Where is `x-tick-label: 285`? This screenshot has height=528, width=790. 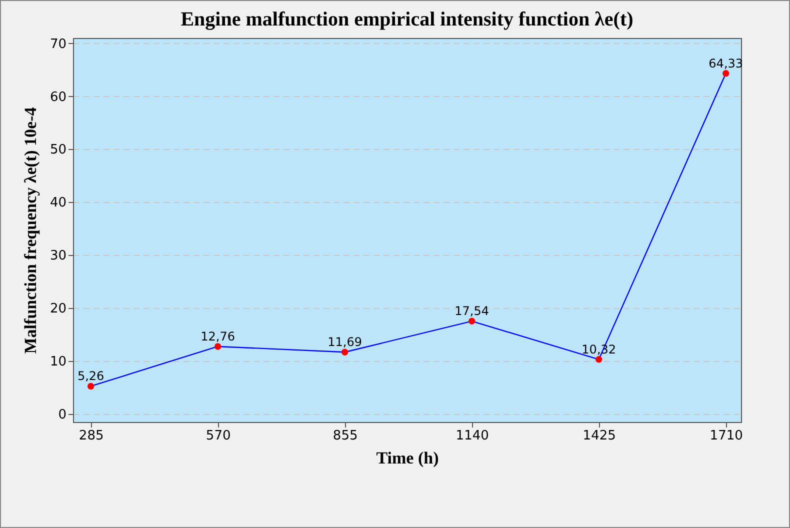 x-tick-label: 285 is located at coordinates (91, 436).